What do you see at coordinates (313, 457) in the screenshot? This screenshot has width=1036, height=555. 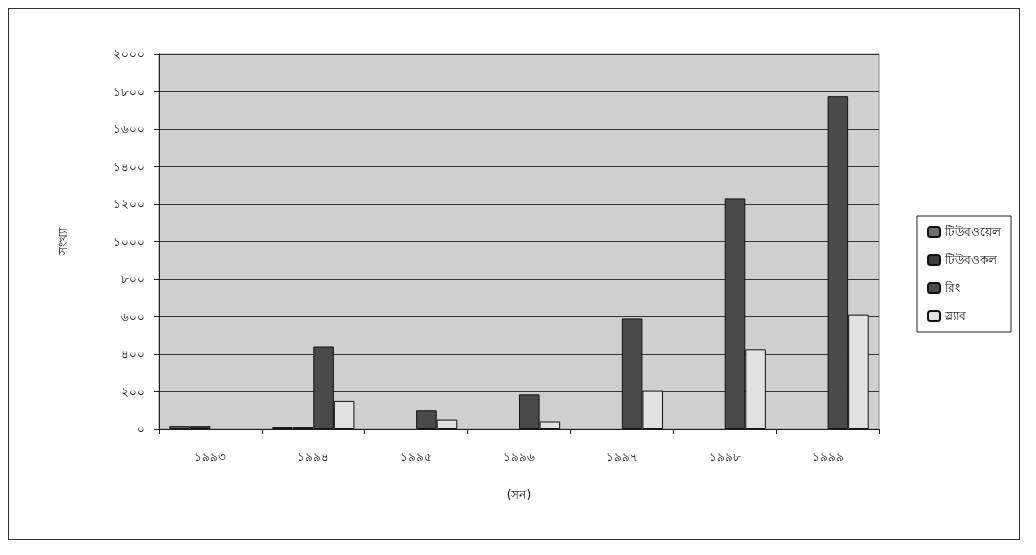 I see `x-tick-label: ১৯৯৪` at bounding box center [313, 457].